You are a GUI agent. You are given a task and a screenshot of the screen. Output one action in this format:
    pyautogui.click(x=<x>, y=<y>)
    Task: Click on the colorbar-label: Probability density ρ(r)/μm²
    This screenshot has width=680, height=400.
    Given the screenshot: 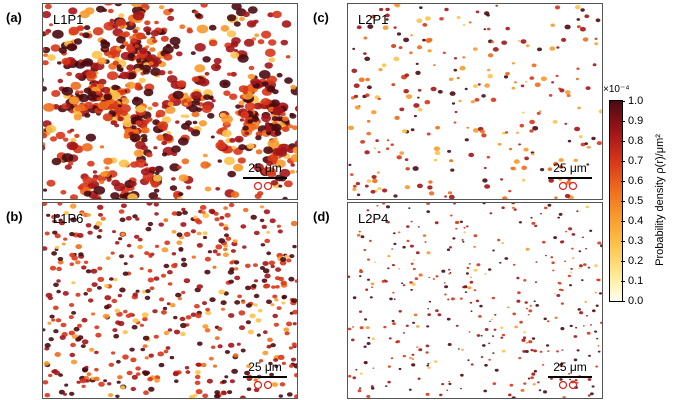 What is the action you would take?
    pyautogui.click(x=660, y=200)
    